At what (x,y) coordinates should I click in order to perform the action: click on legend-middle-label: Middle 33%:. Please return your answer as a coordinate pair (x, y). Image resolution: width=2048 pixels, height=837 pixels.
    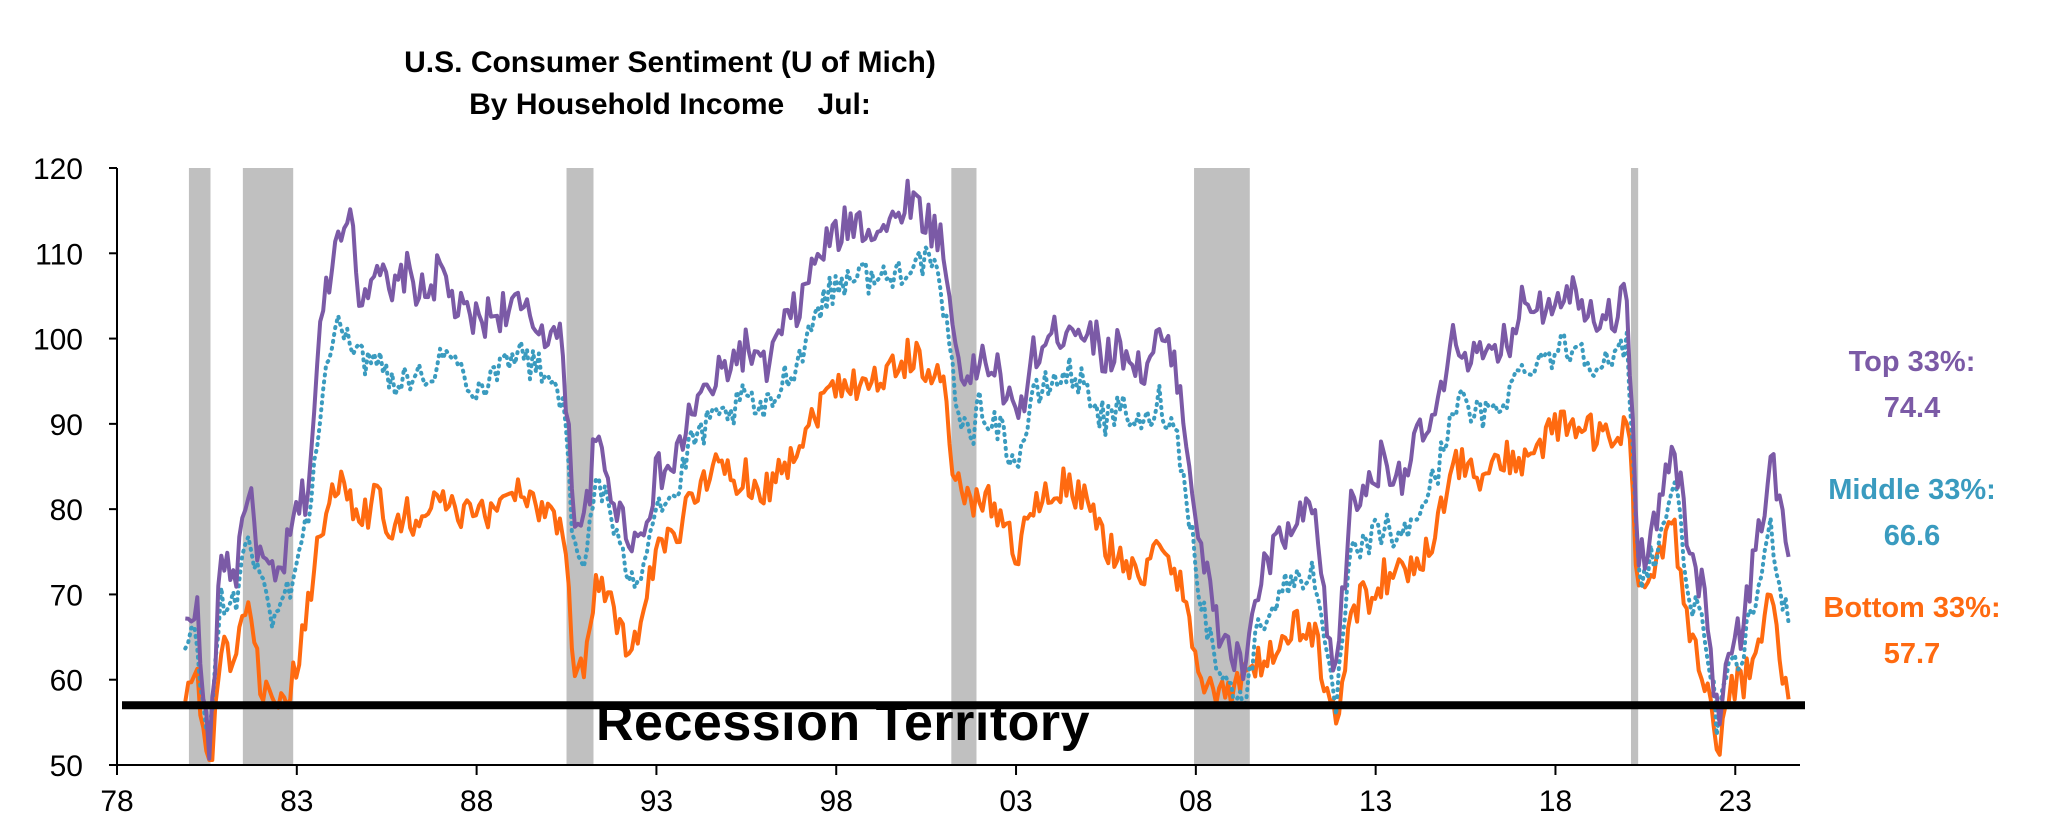
    Looking at the image, I should click on (1912, 490).